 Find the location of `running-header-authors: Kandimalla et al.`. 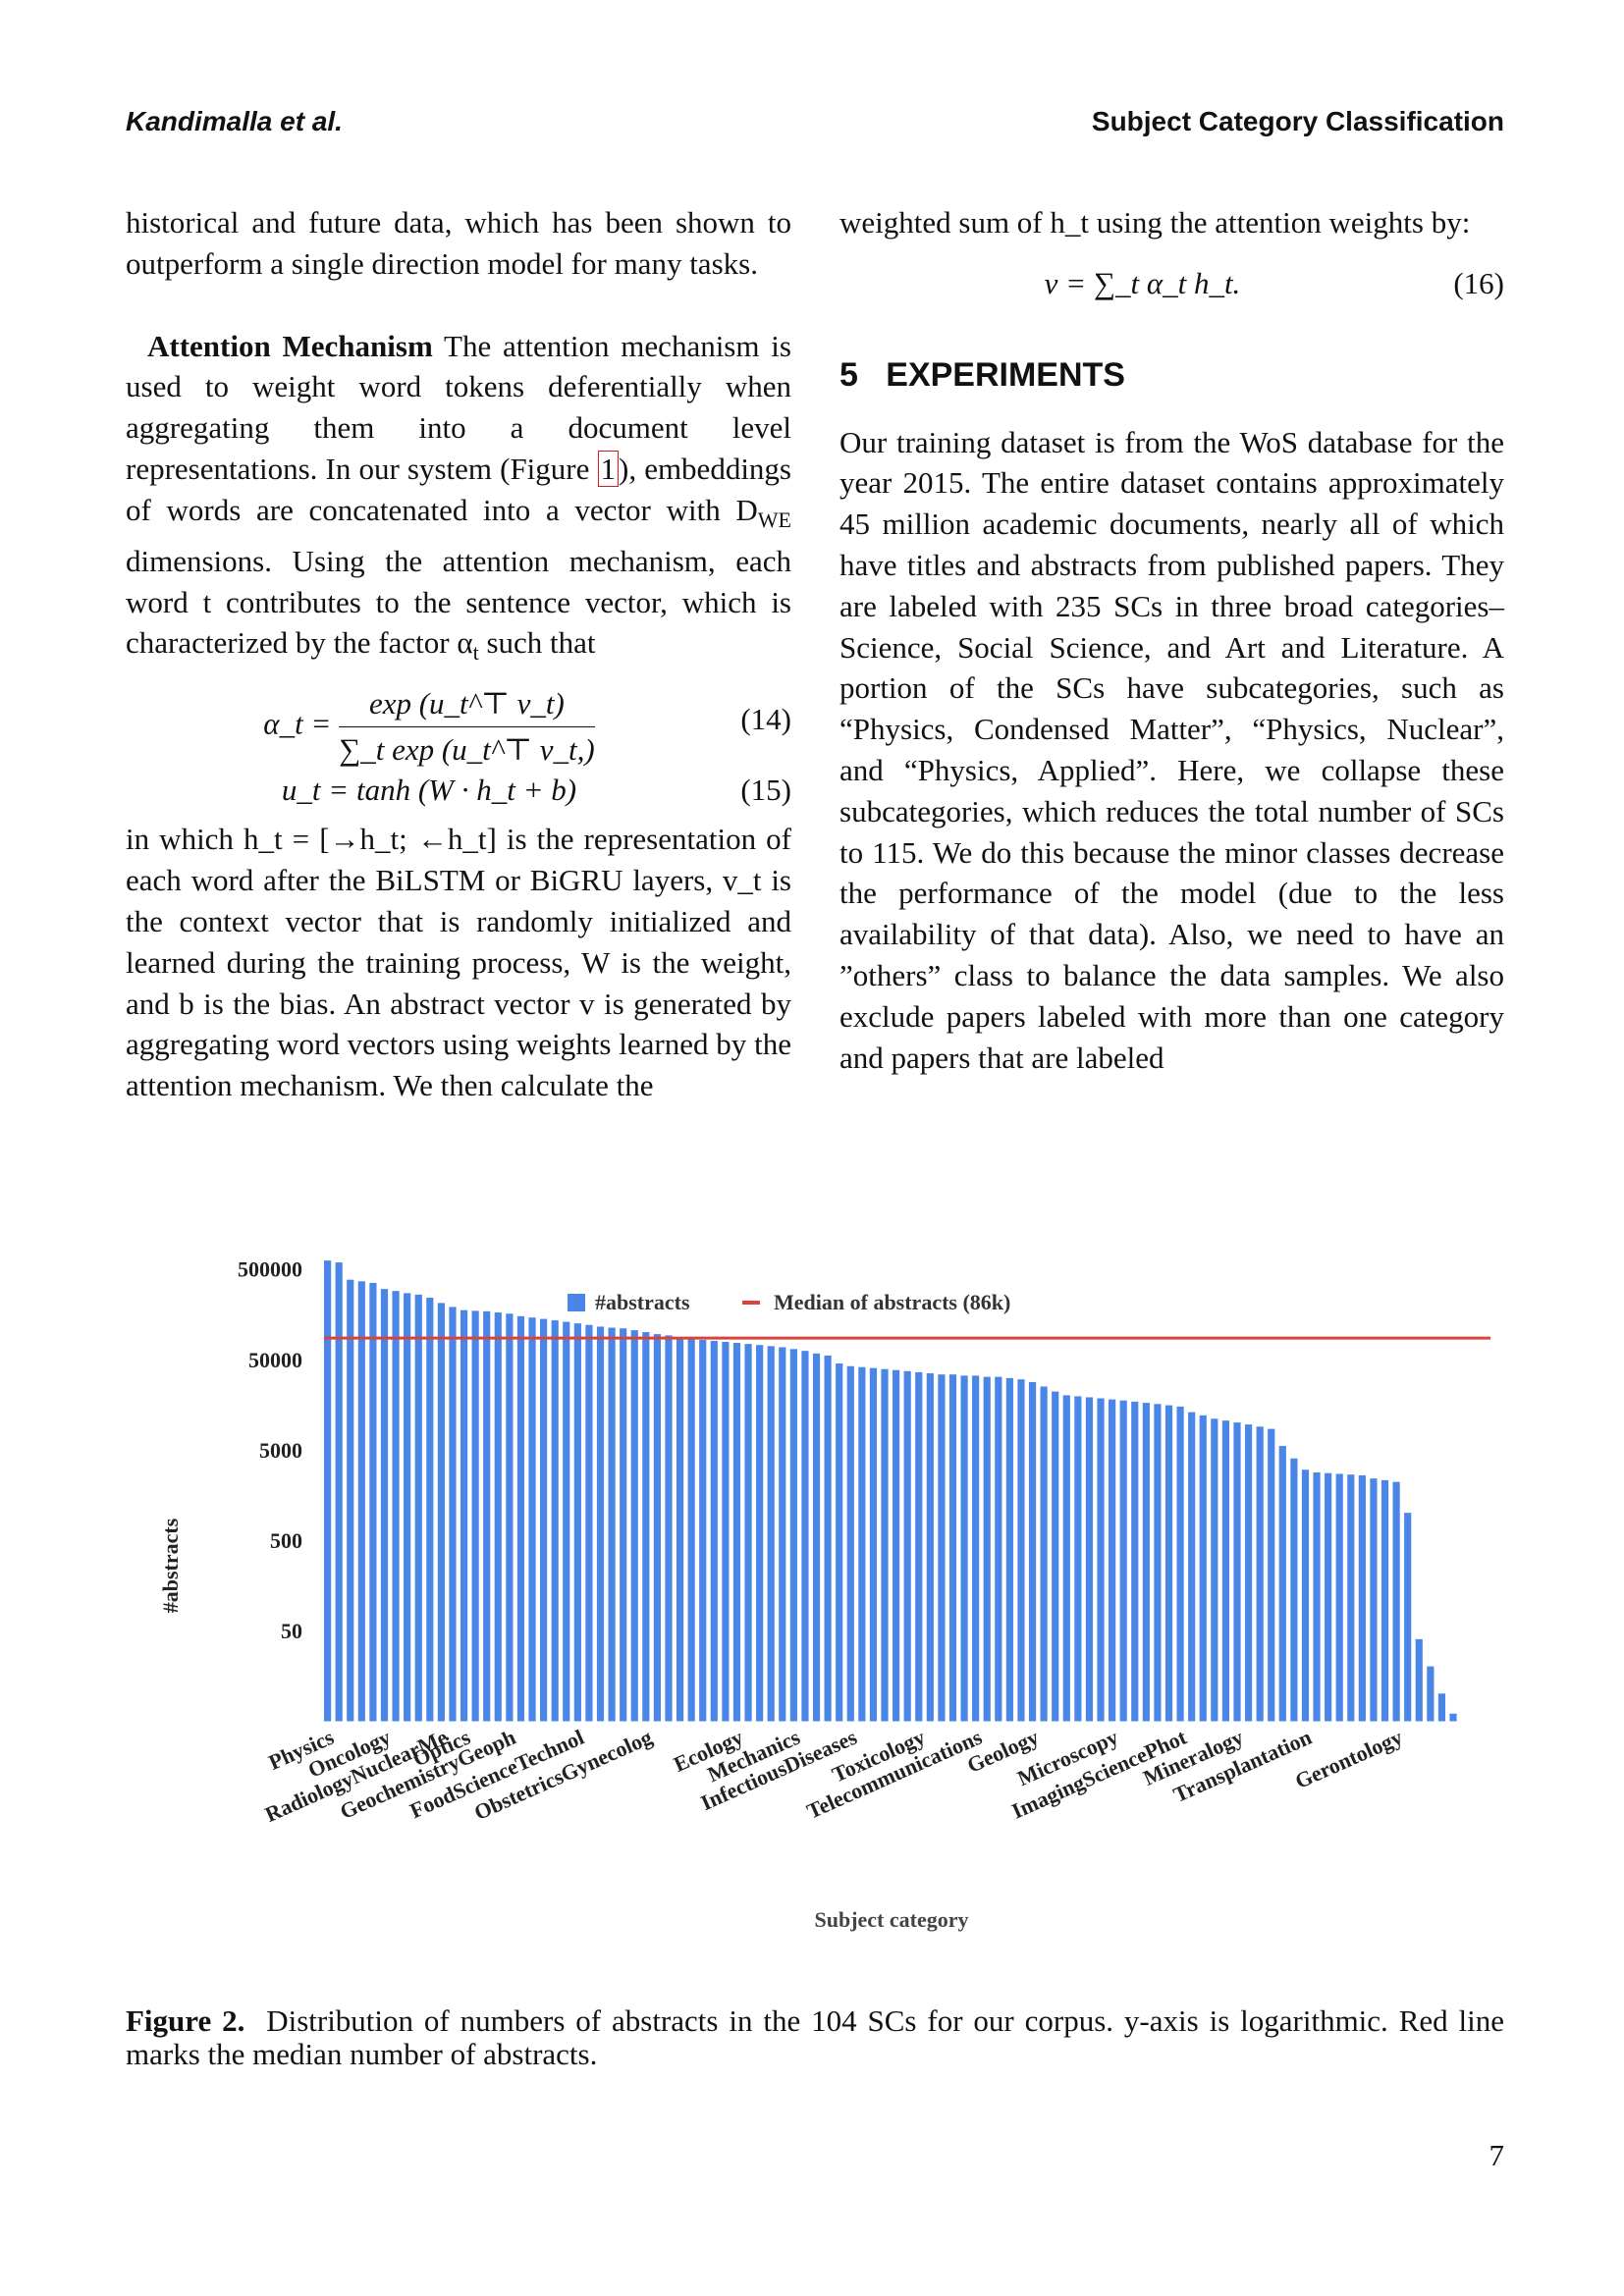

running-header-authors: Kandimalla et al. is located at coordinates (234, 121).